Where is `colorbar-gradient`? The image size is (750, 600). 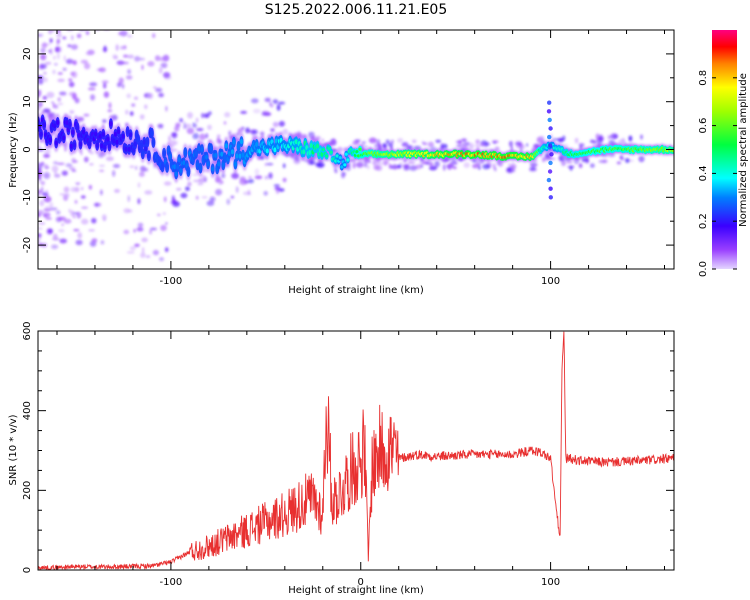
colorbar-gradient is located at coordinates (724, 149).